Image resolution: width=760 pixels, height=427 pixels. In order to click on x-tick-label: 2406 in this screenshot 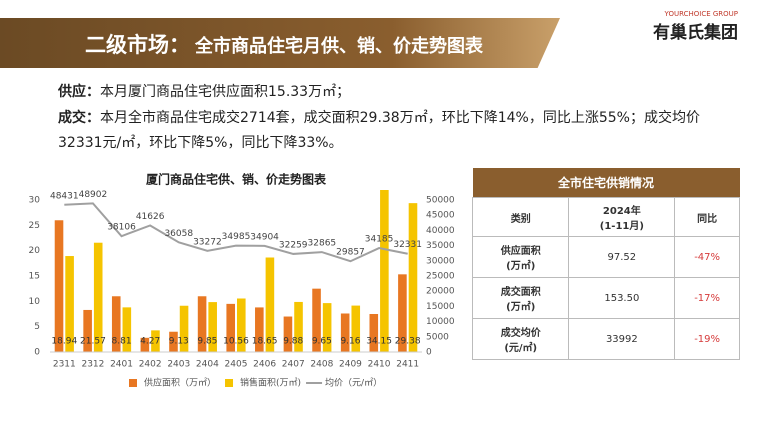, I will do `click(264, 365)`.